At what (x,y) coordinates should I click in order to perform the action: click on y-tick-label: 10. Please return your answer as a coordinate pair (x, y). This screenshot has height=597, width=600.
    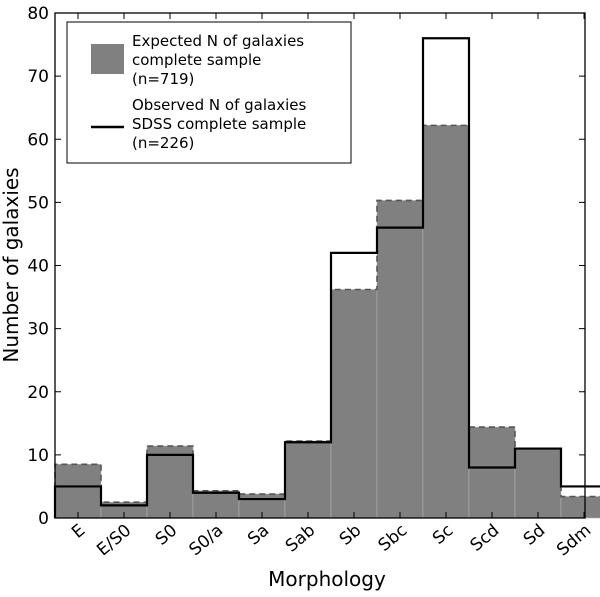
    Looking at the image, I should click on (38, 456).